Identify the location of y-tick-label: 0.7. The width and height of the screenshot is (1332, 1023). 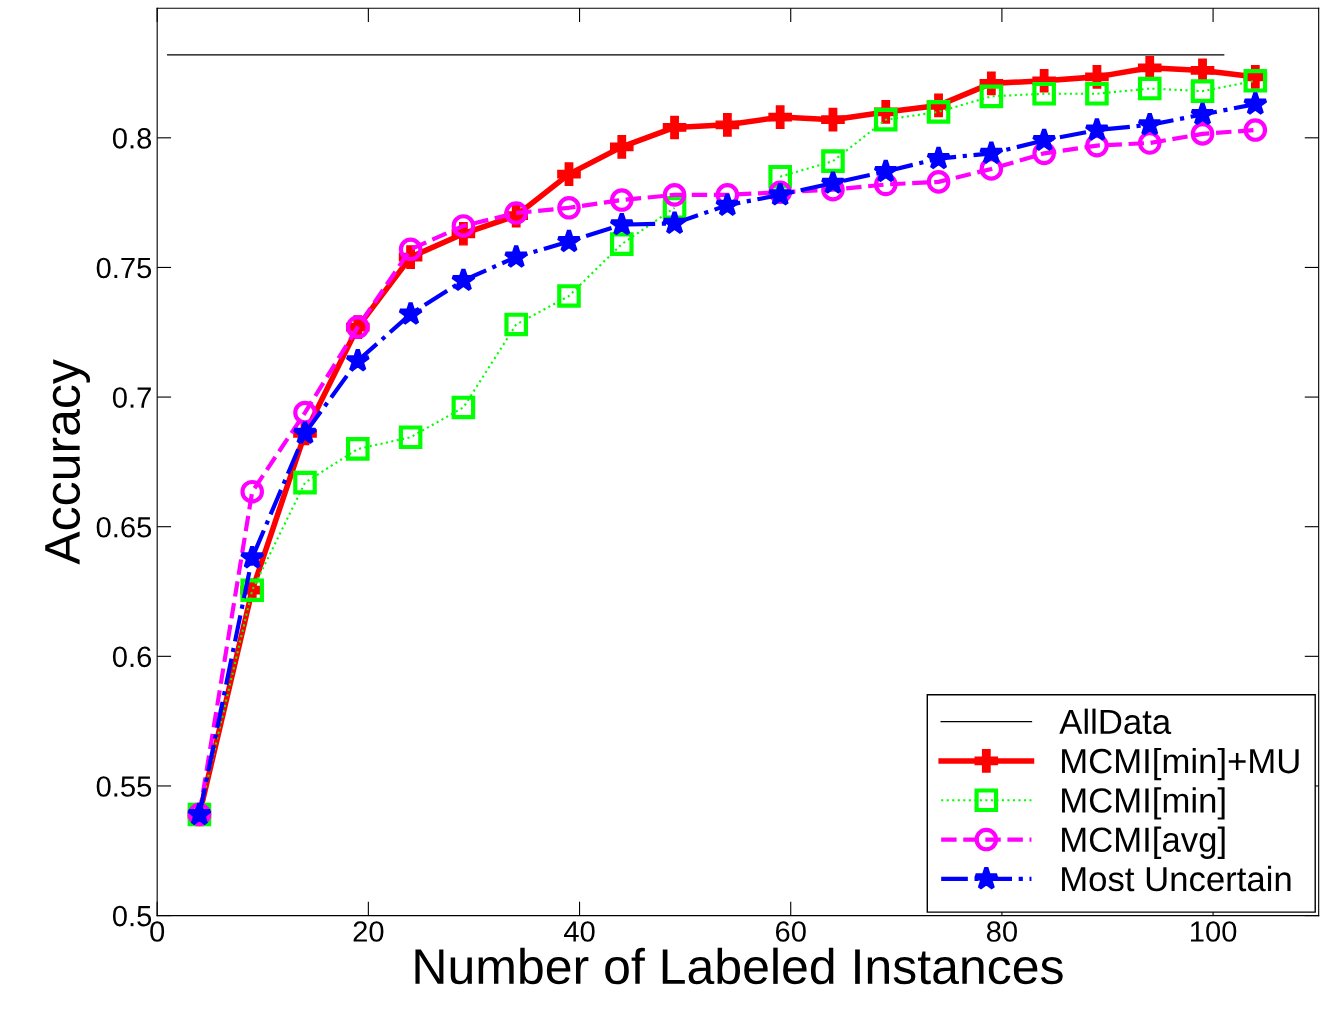
(131, 397).